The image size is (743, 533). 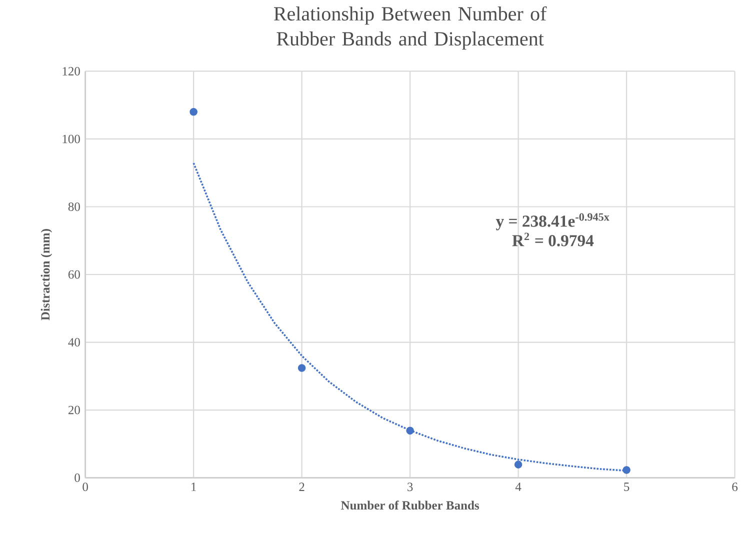 I want to click on annotation: R$^{2}$ = 0.9794, so click(x=553, y=239).